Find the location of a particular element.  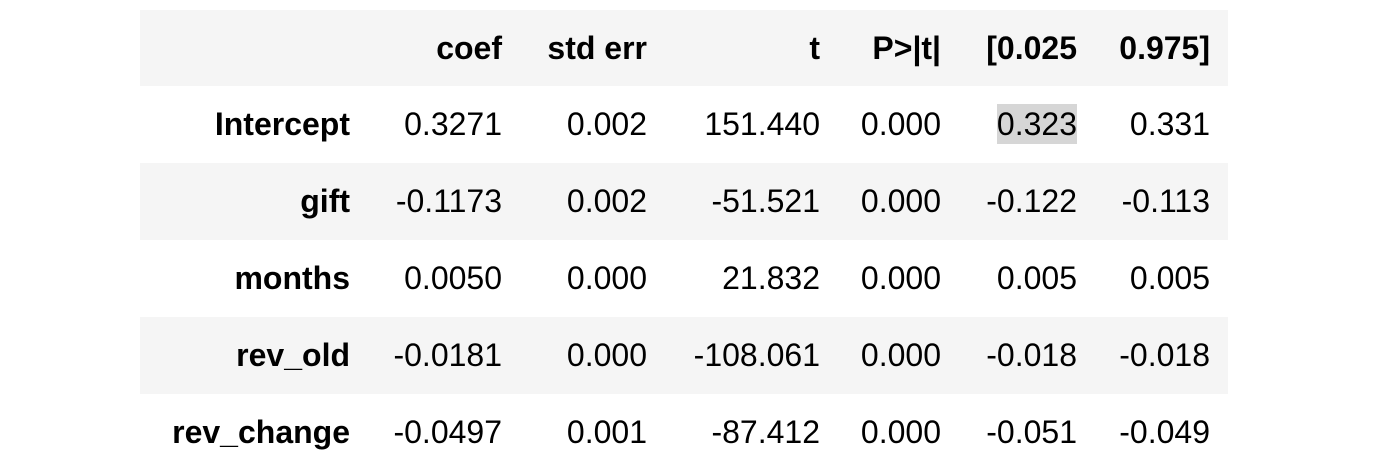

coef-cell: -0.0497 is located at coordinates (447, 432).